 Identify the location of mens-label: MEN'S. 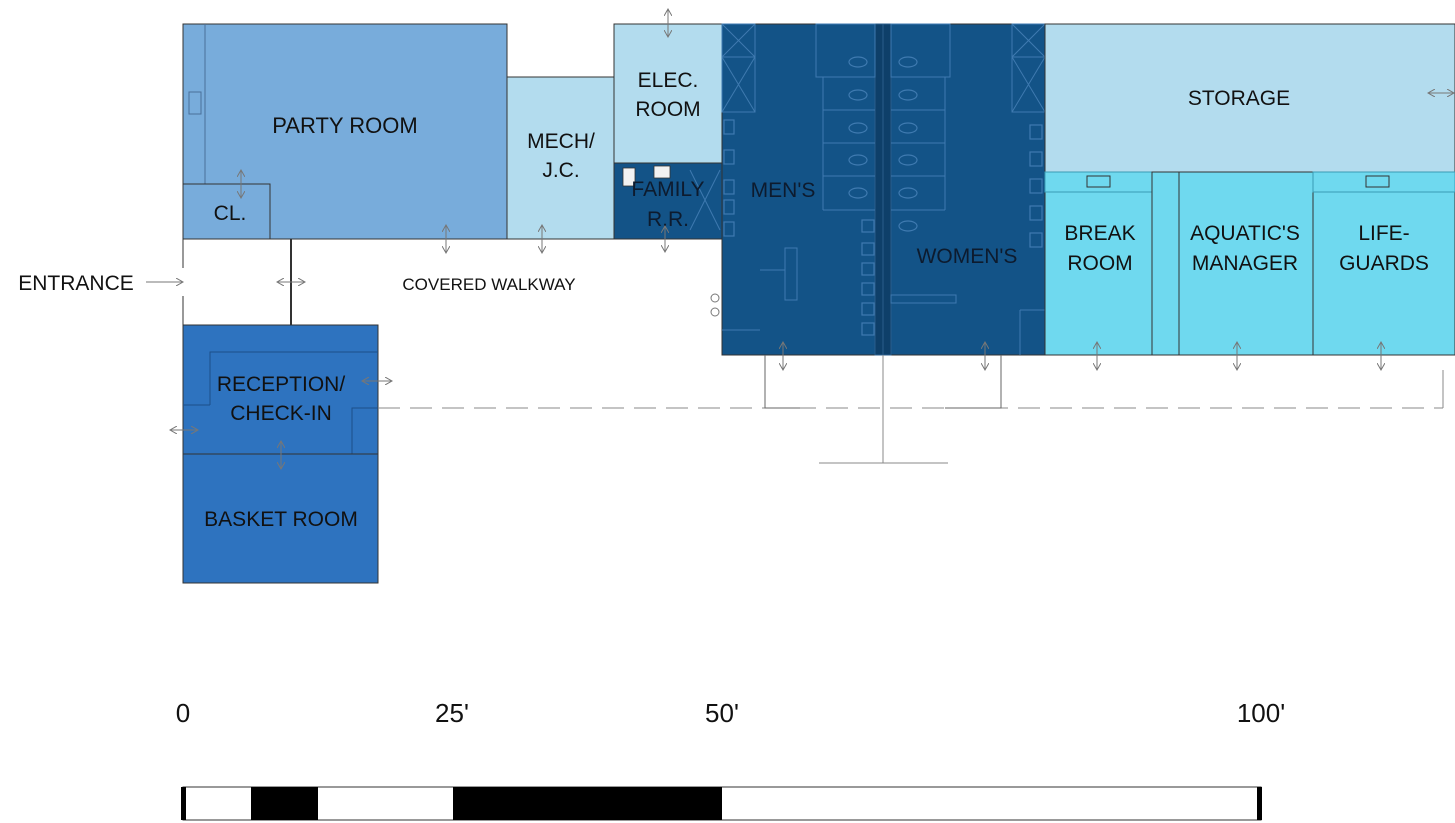
(783, 190).